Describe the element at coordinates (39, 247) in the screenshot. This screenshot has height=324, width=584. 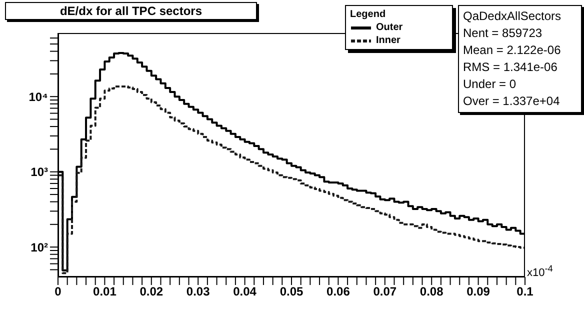
I see `y-tick-label: 10²` at that location.